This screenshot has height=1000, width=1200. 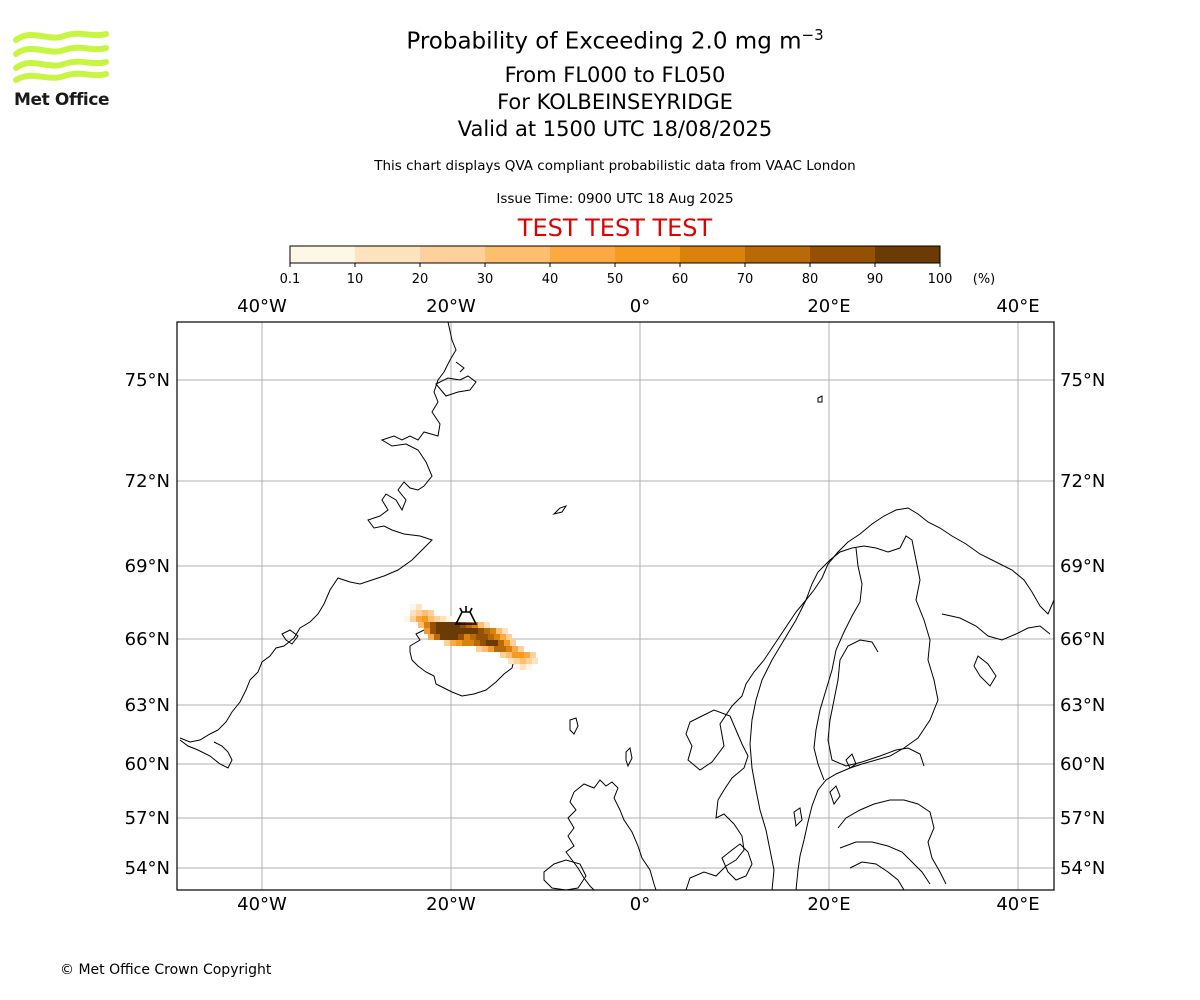 What do you see at coordinates (615, 75) in the screenshot?
I see `flight-level-range: From FL000 to FL050` at bounding box center [615, 75].